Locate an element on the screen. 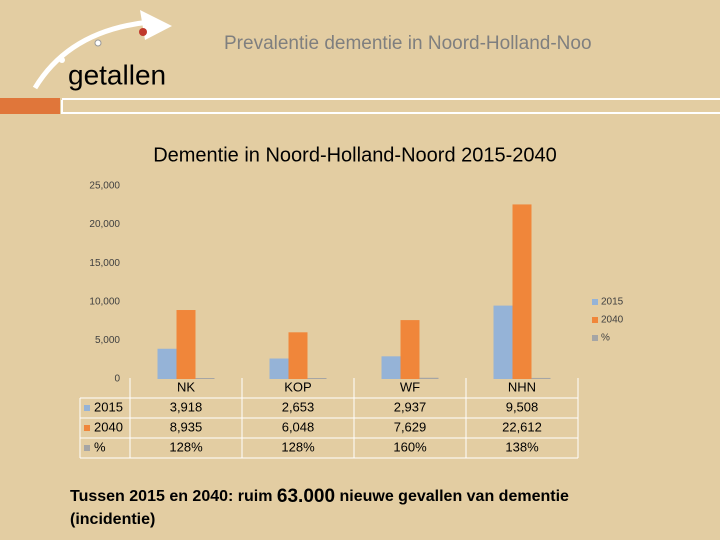 Image resolution: width=720 pixels, height=540 pixels. table-row-label: 2040 is located at coordinates (108, 426).